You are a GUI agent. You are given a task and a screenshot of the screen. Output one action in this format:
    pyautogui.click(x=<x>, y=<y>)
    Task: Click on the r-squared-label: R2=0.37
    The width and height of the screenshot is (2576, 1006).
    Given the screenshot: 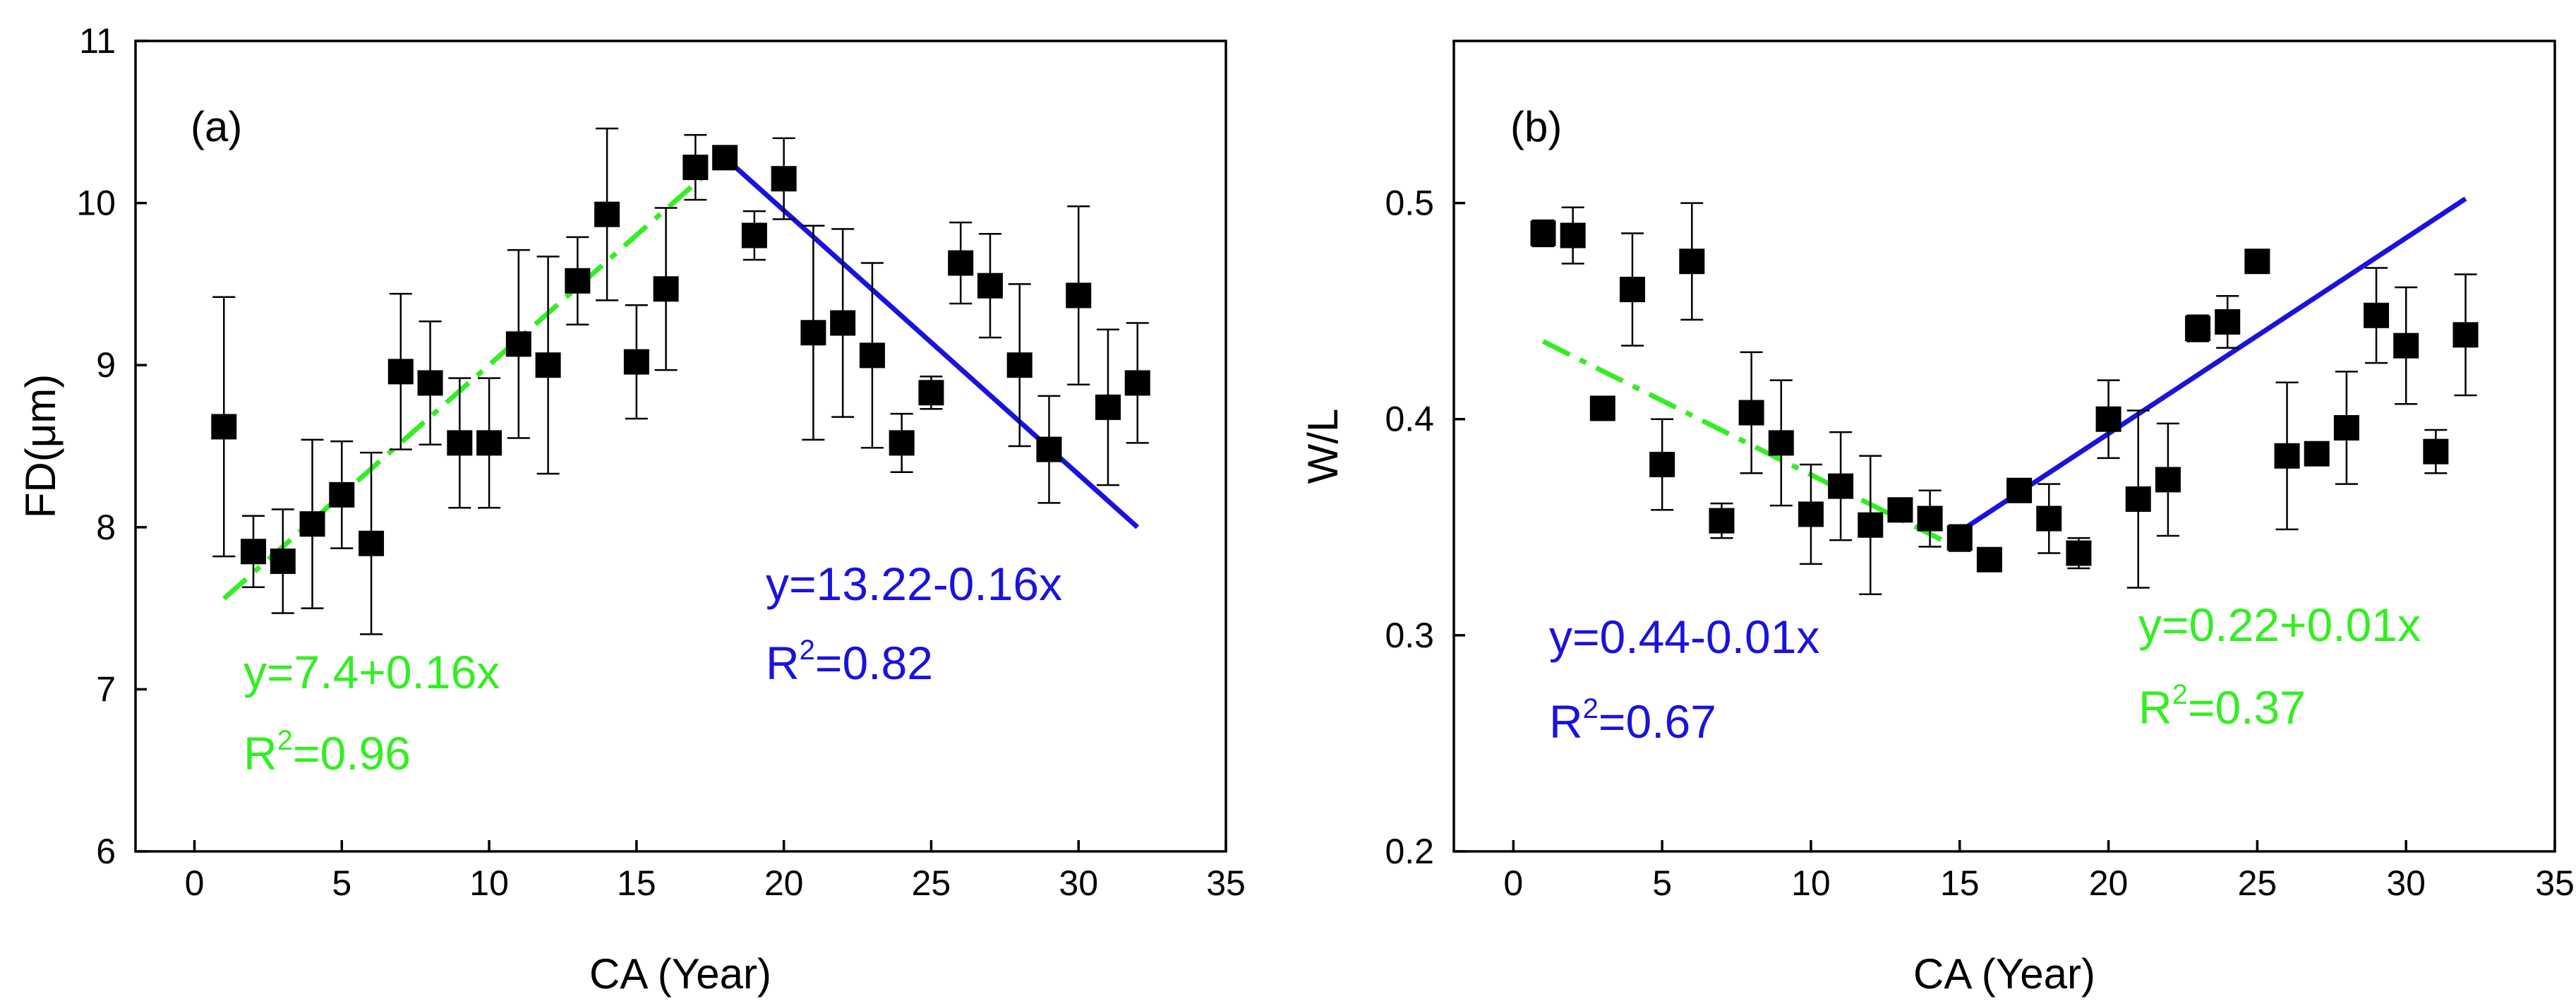 What is the action you would take?
    pyautogui.click(x=2222, y=706)
    